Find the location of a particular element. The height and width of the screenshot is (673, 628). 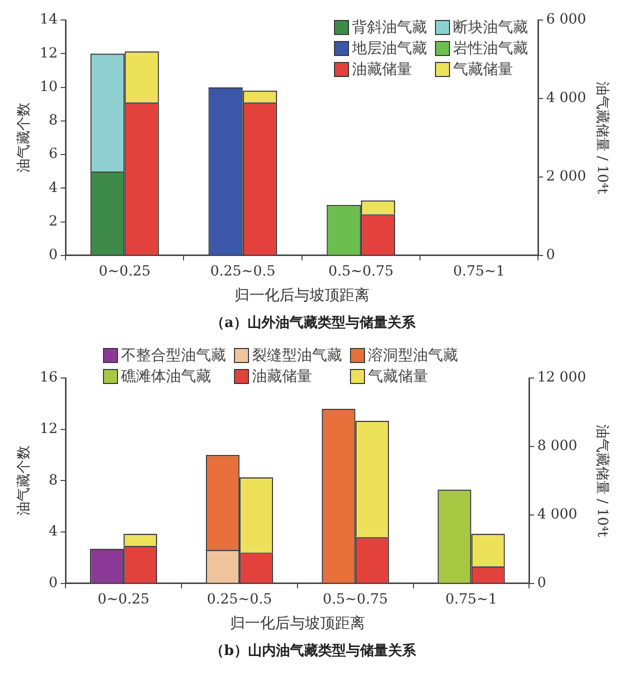

legend-label: 断块油气藏 is located at coordinates (490, 27).